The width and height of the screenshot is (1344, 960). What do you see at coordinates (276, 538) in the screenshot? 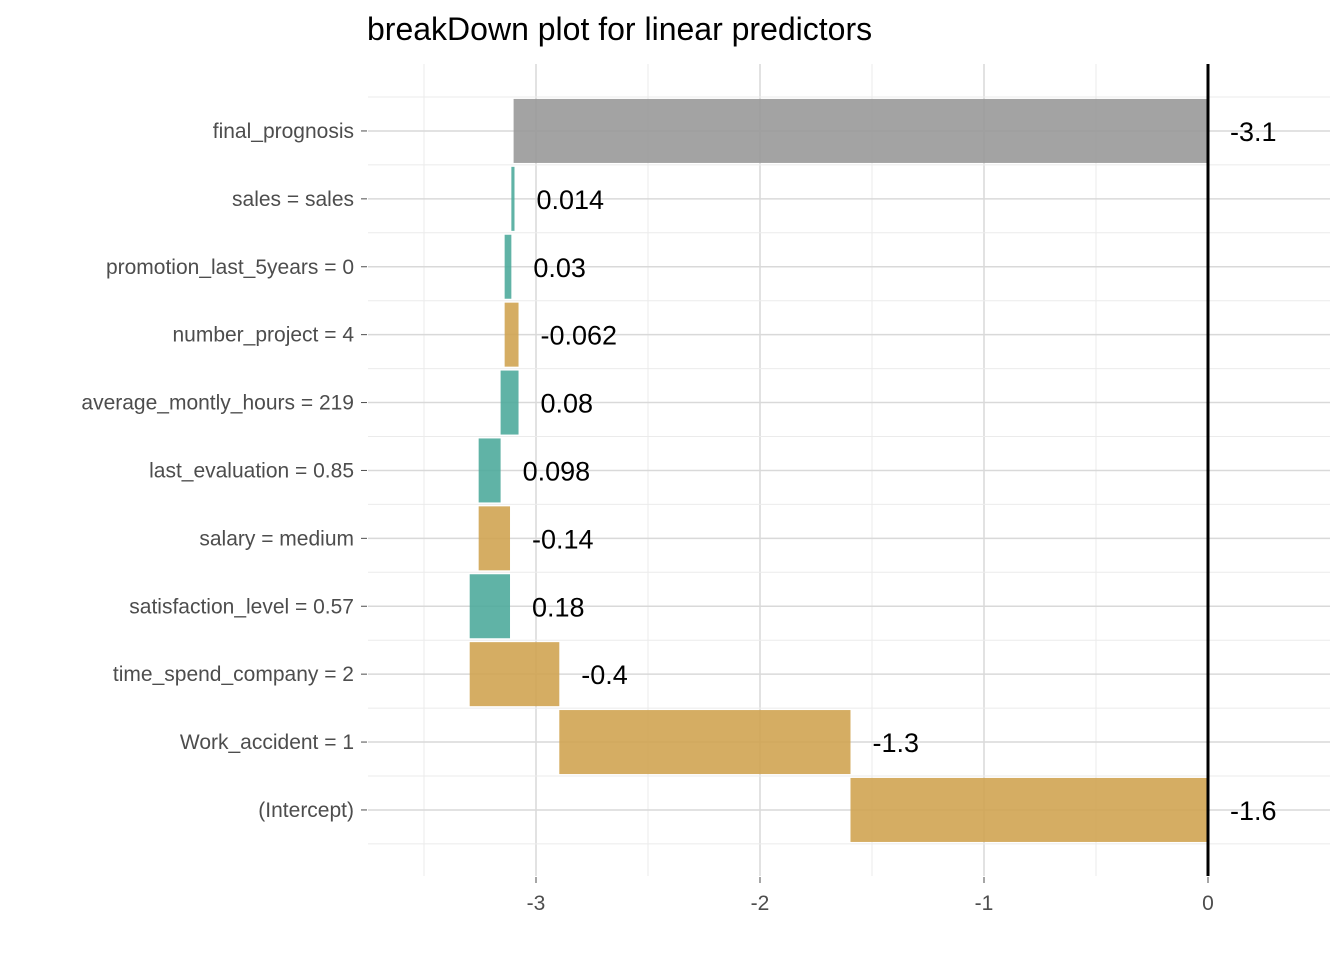
I see `y-tick-label: salary = medium` at bounding box center [276, 538].